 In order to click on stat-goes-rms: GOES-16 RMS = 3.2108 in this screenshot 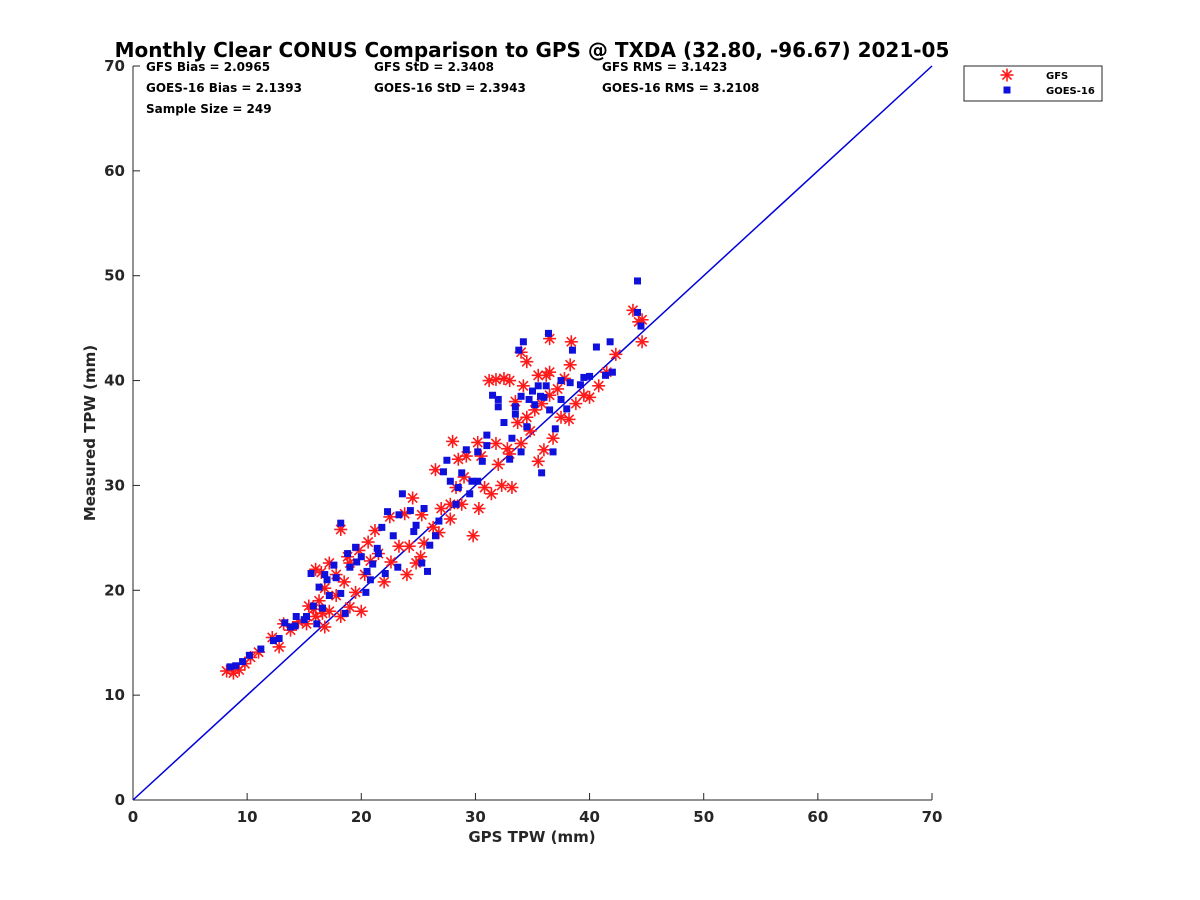, I will do `click(680, 88)`.